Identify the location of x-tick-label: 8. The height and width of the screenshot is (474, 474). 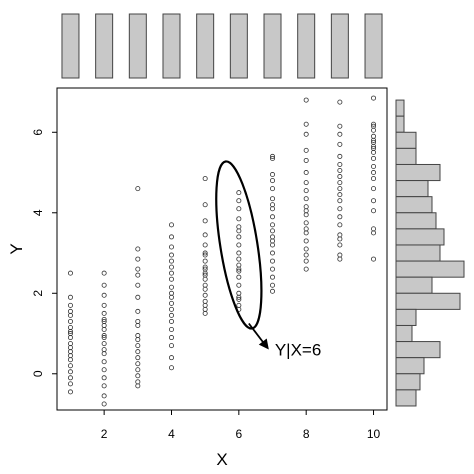
(306, 434).